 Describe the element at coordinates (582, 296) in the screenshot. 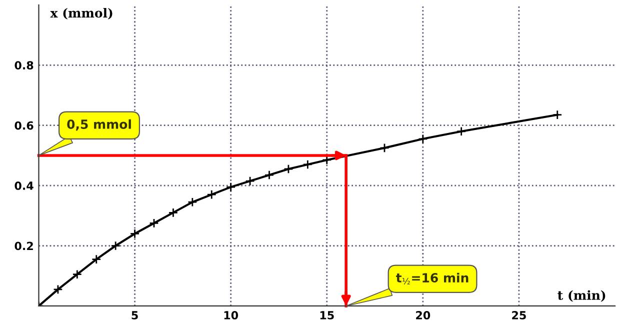

I see `x-axis-title: t (min)` at that location.